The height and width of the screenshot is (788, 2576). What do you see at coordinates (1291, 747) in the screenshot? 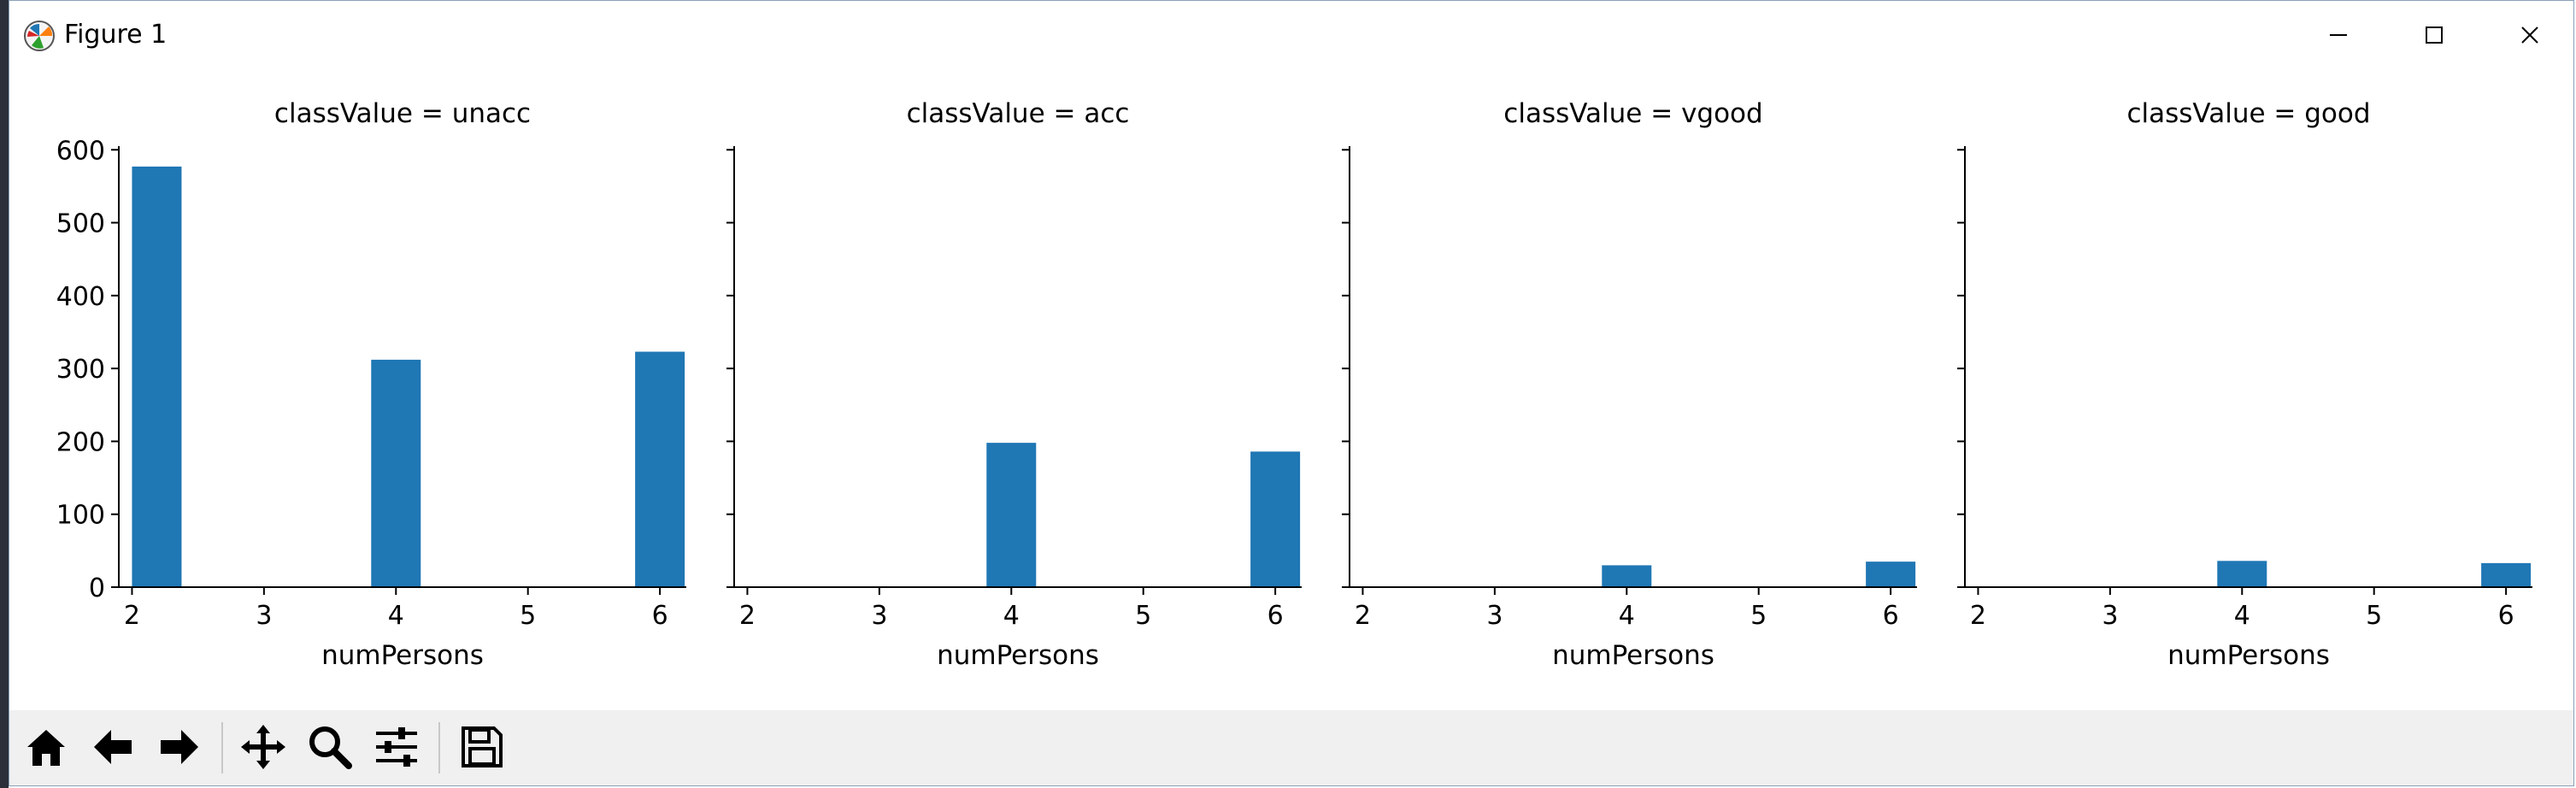
I see `navigation-toolbar` at bounding box center [1291, 747].